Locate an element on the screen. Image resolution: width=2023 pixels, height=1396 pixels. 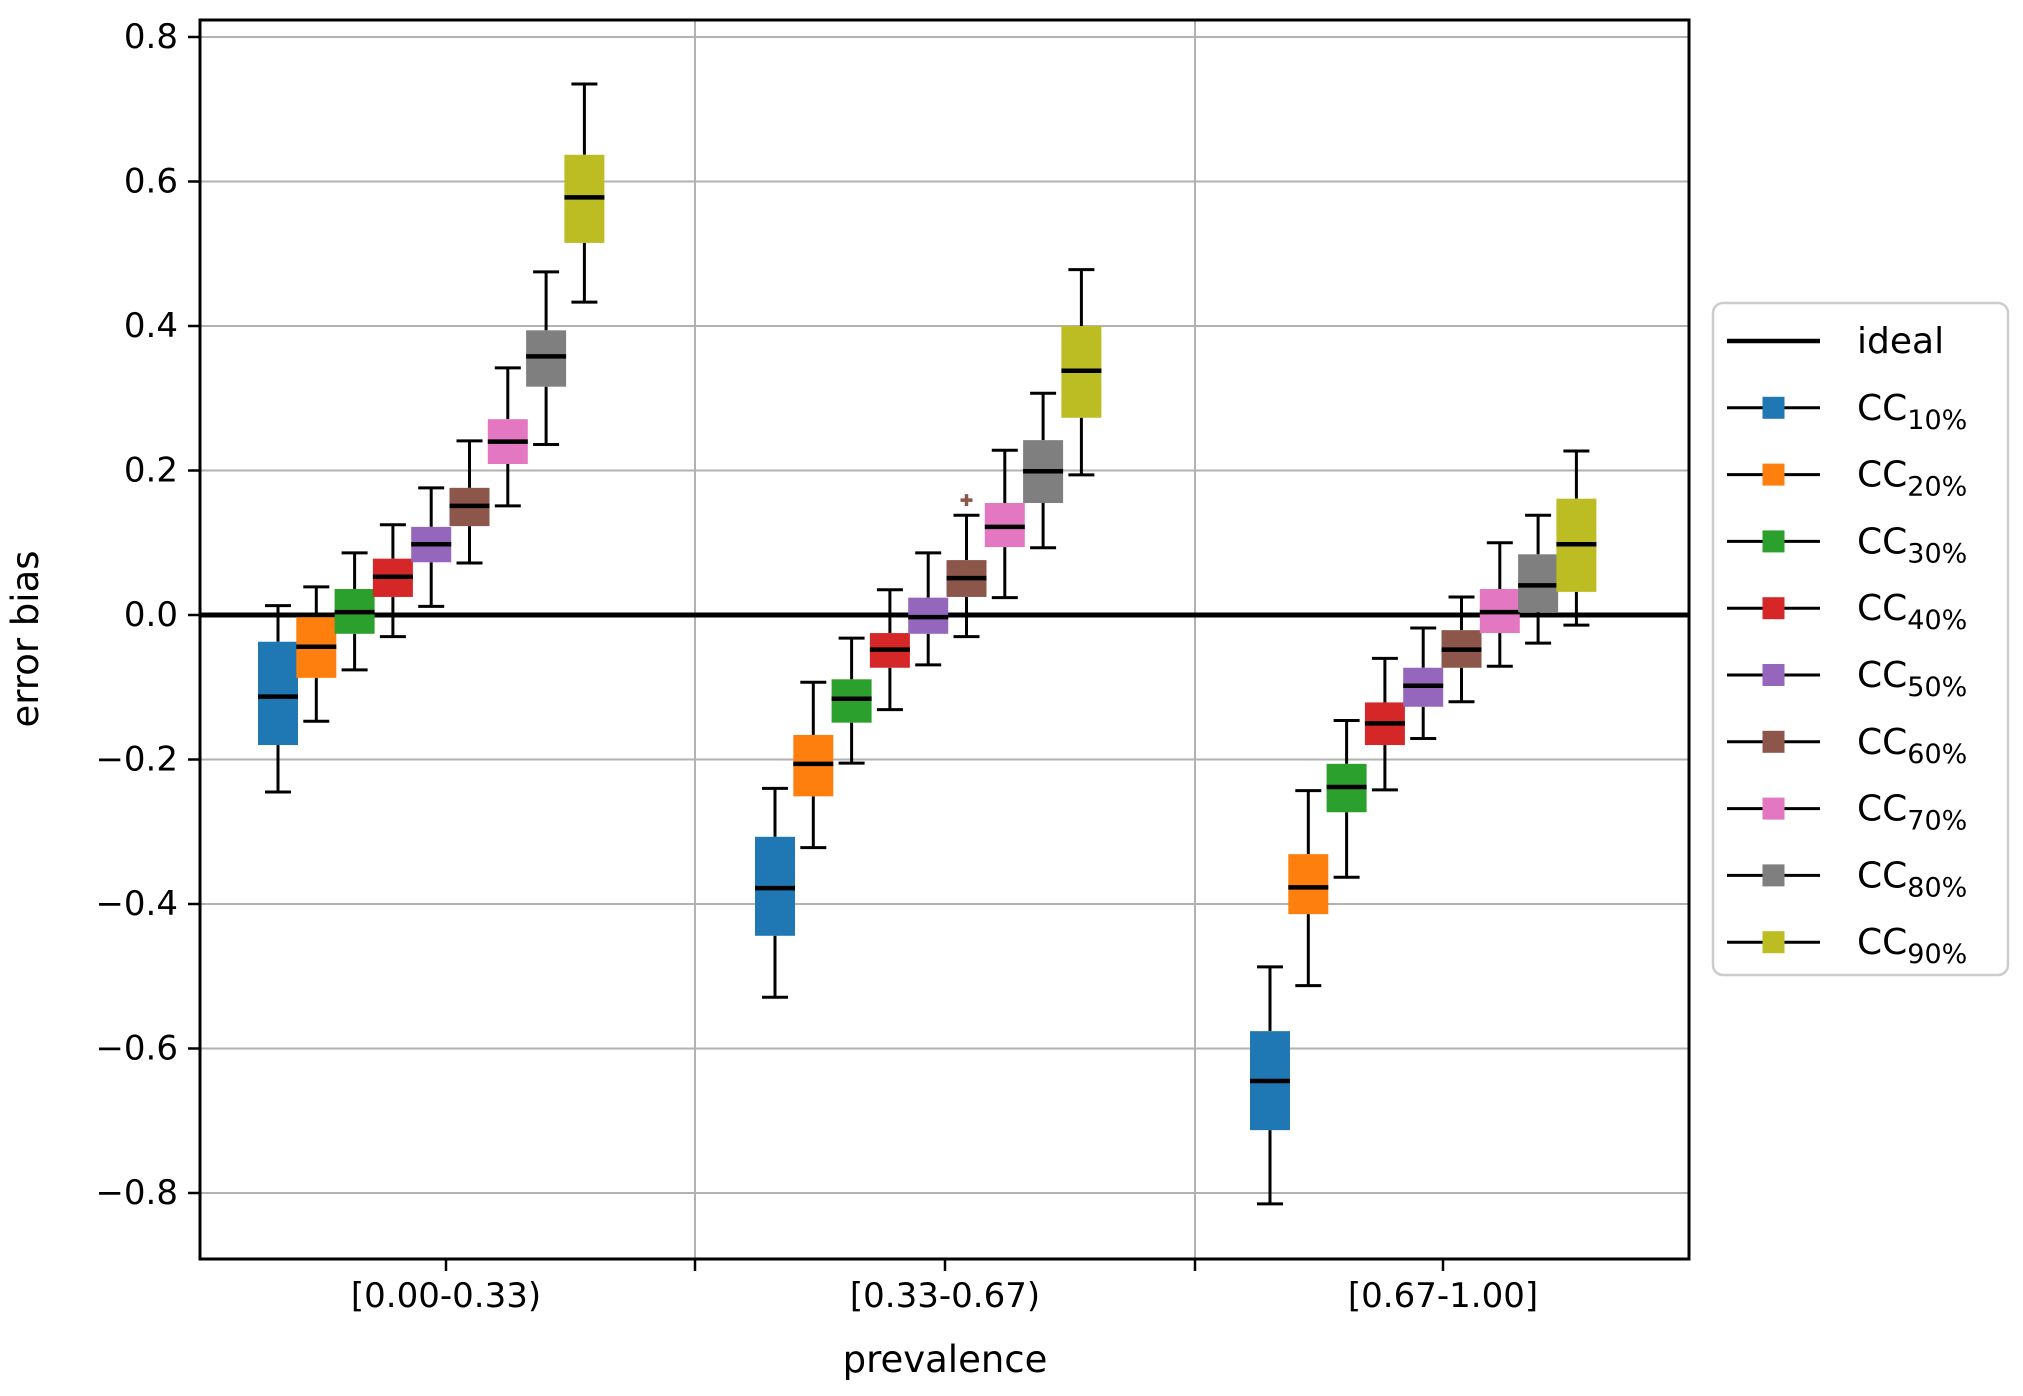
x-axis: [0.00-0.33) [0.33-0.67) [0.67-1.00] is located at coordinates (944, 1287).